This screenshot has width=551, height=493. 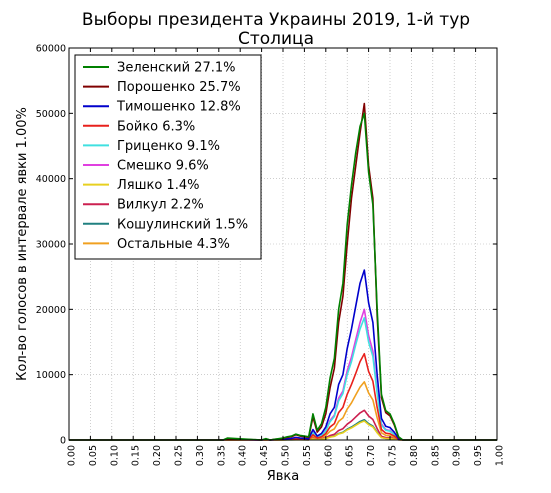 What do you see at coordinates (51, 245) in the screenshot?
I see `y-tick-label: 30000` at bounding box center [51, 245].